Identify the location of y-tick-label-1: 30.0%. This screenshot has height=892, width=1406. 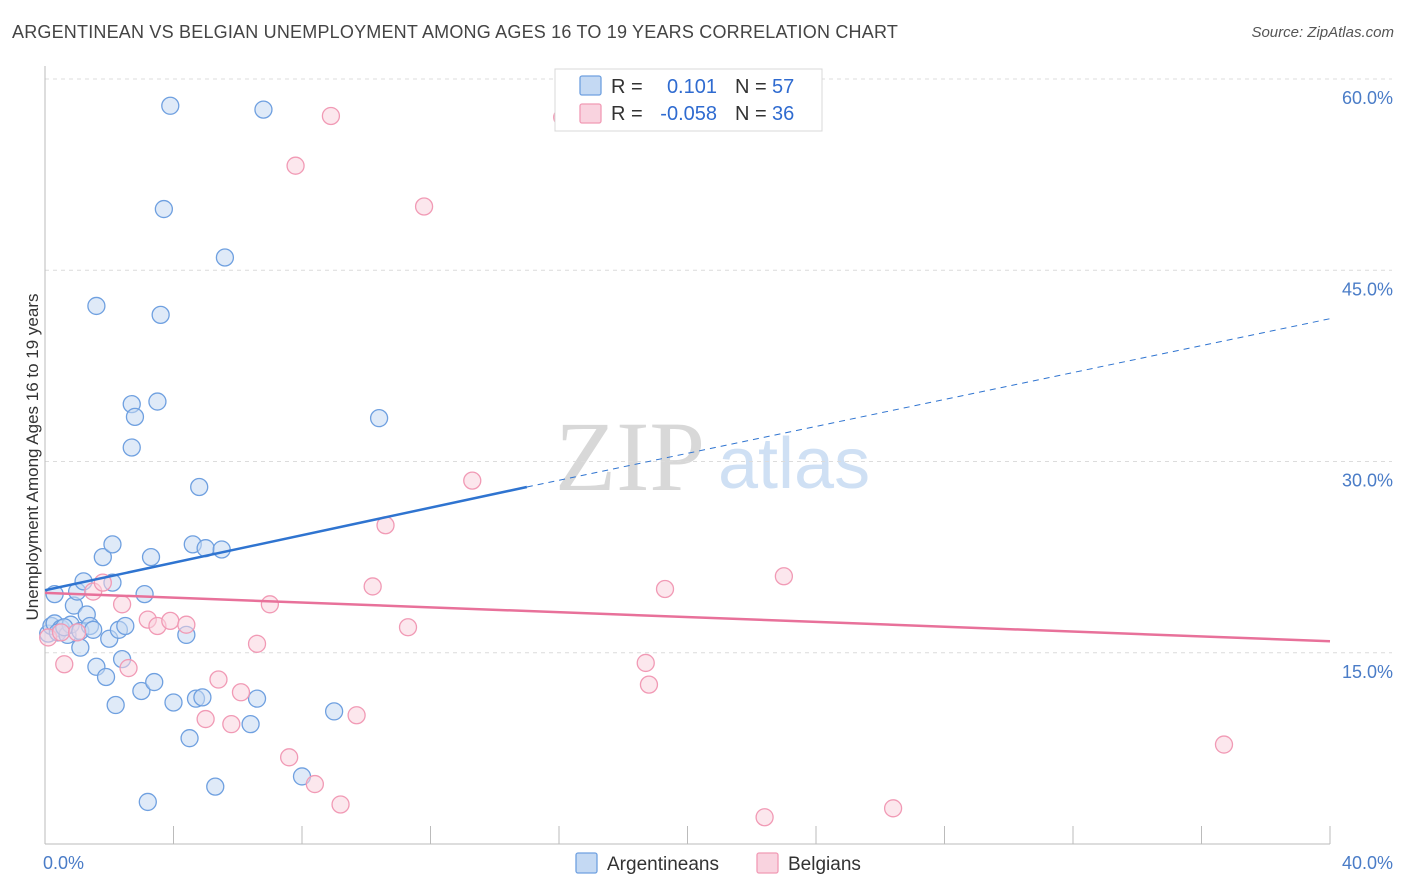
(1367, 481).